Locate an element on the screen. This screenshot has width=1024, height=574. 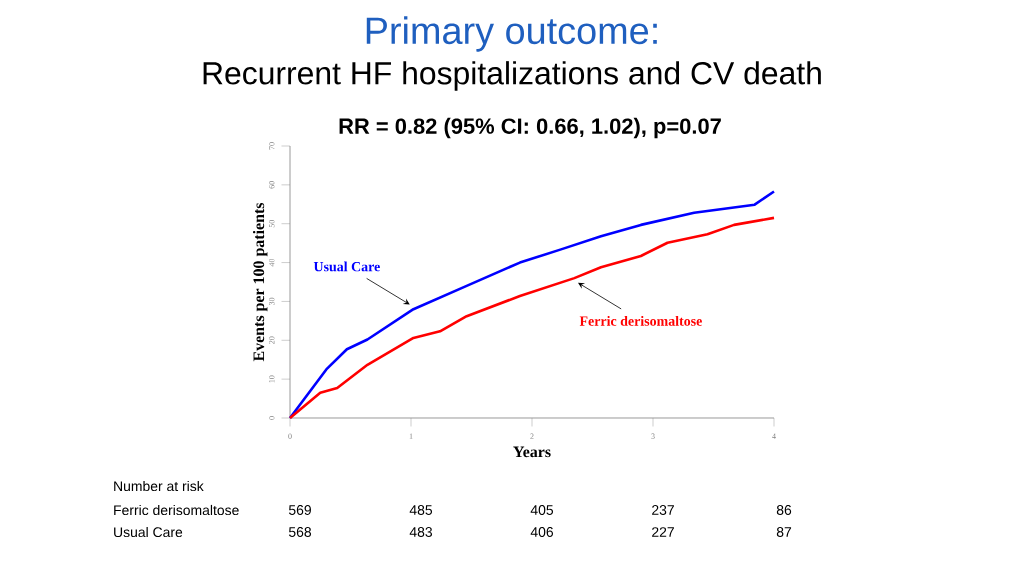
text: RR = 0.82 (95% CI: 0.66, 1.02), p=0.07 is located at coordinates (530, 128).